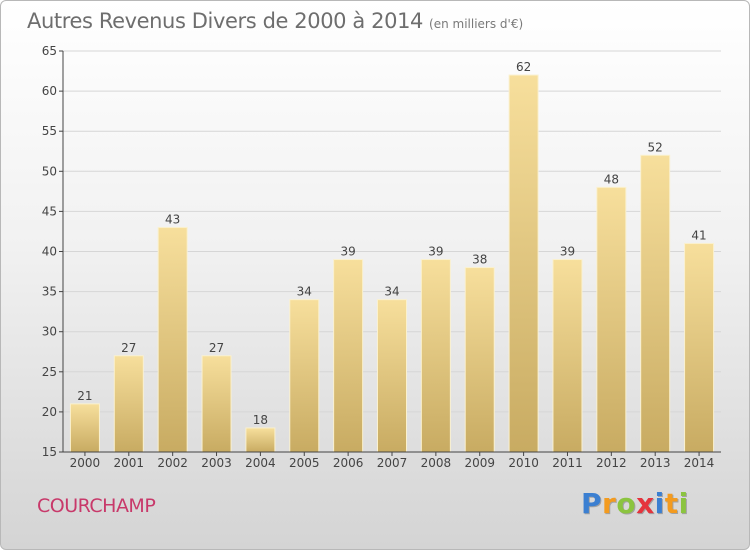 The width and height of the screenshot is (750, 550). What do you see at coordinates (172, 463) in the screenshot?
I see `x-tick-label: 2002` at bounding box center [172, 463].